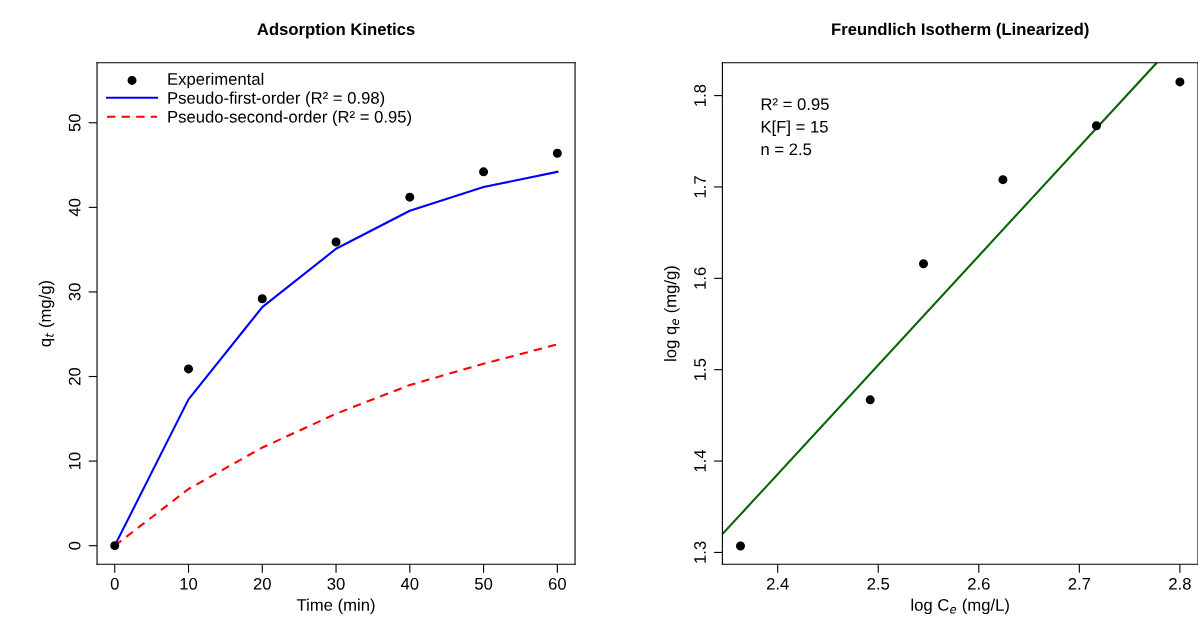 This screenshot has width=1198, height=627. I want to click on annotation: n = 2.5, so click(786, 149).